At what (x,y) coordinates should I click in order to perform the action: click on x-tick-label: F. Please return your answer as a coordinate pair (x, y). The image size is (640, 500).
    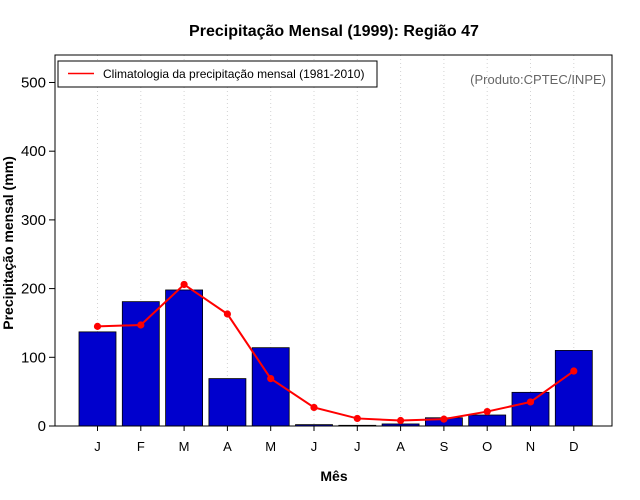
    Looking at the image, I should click on (141, 446).